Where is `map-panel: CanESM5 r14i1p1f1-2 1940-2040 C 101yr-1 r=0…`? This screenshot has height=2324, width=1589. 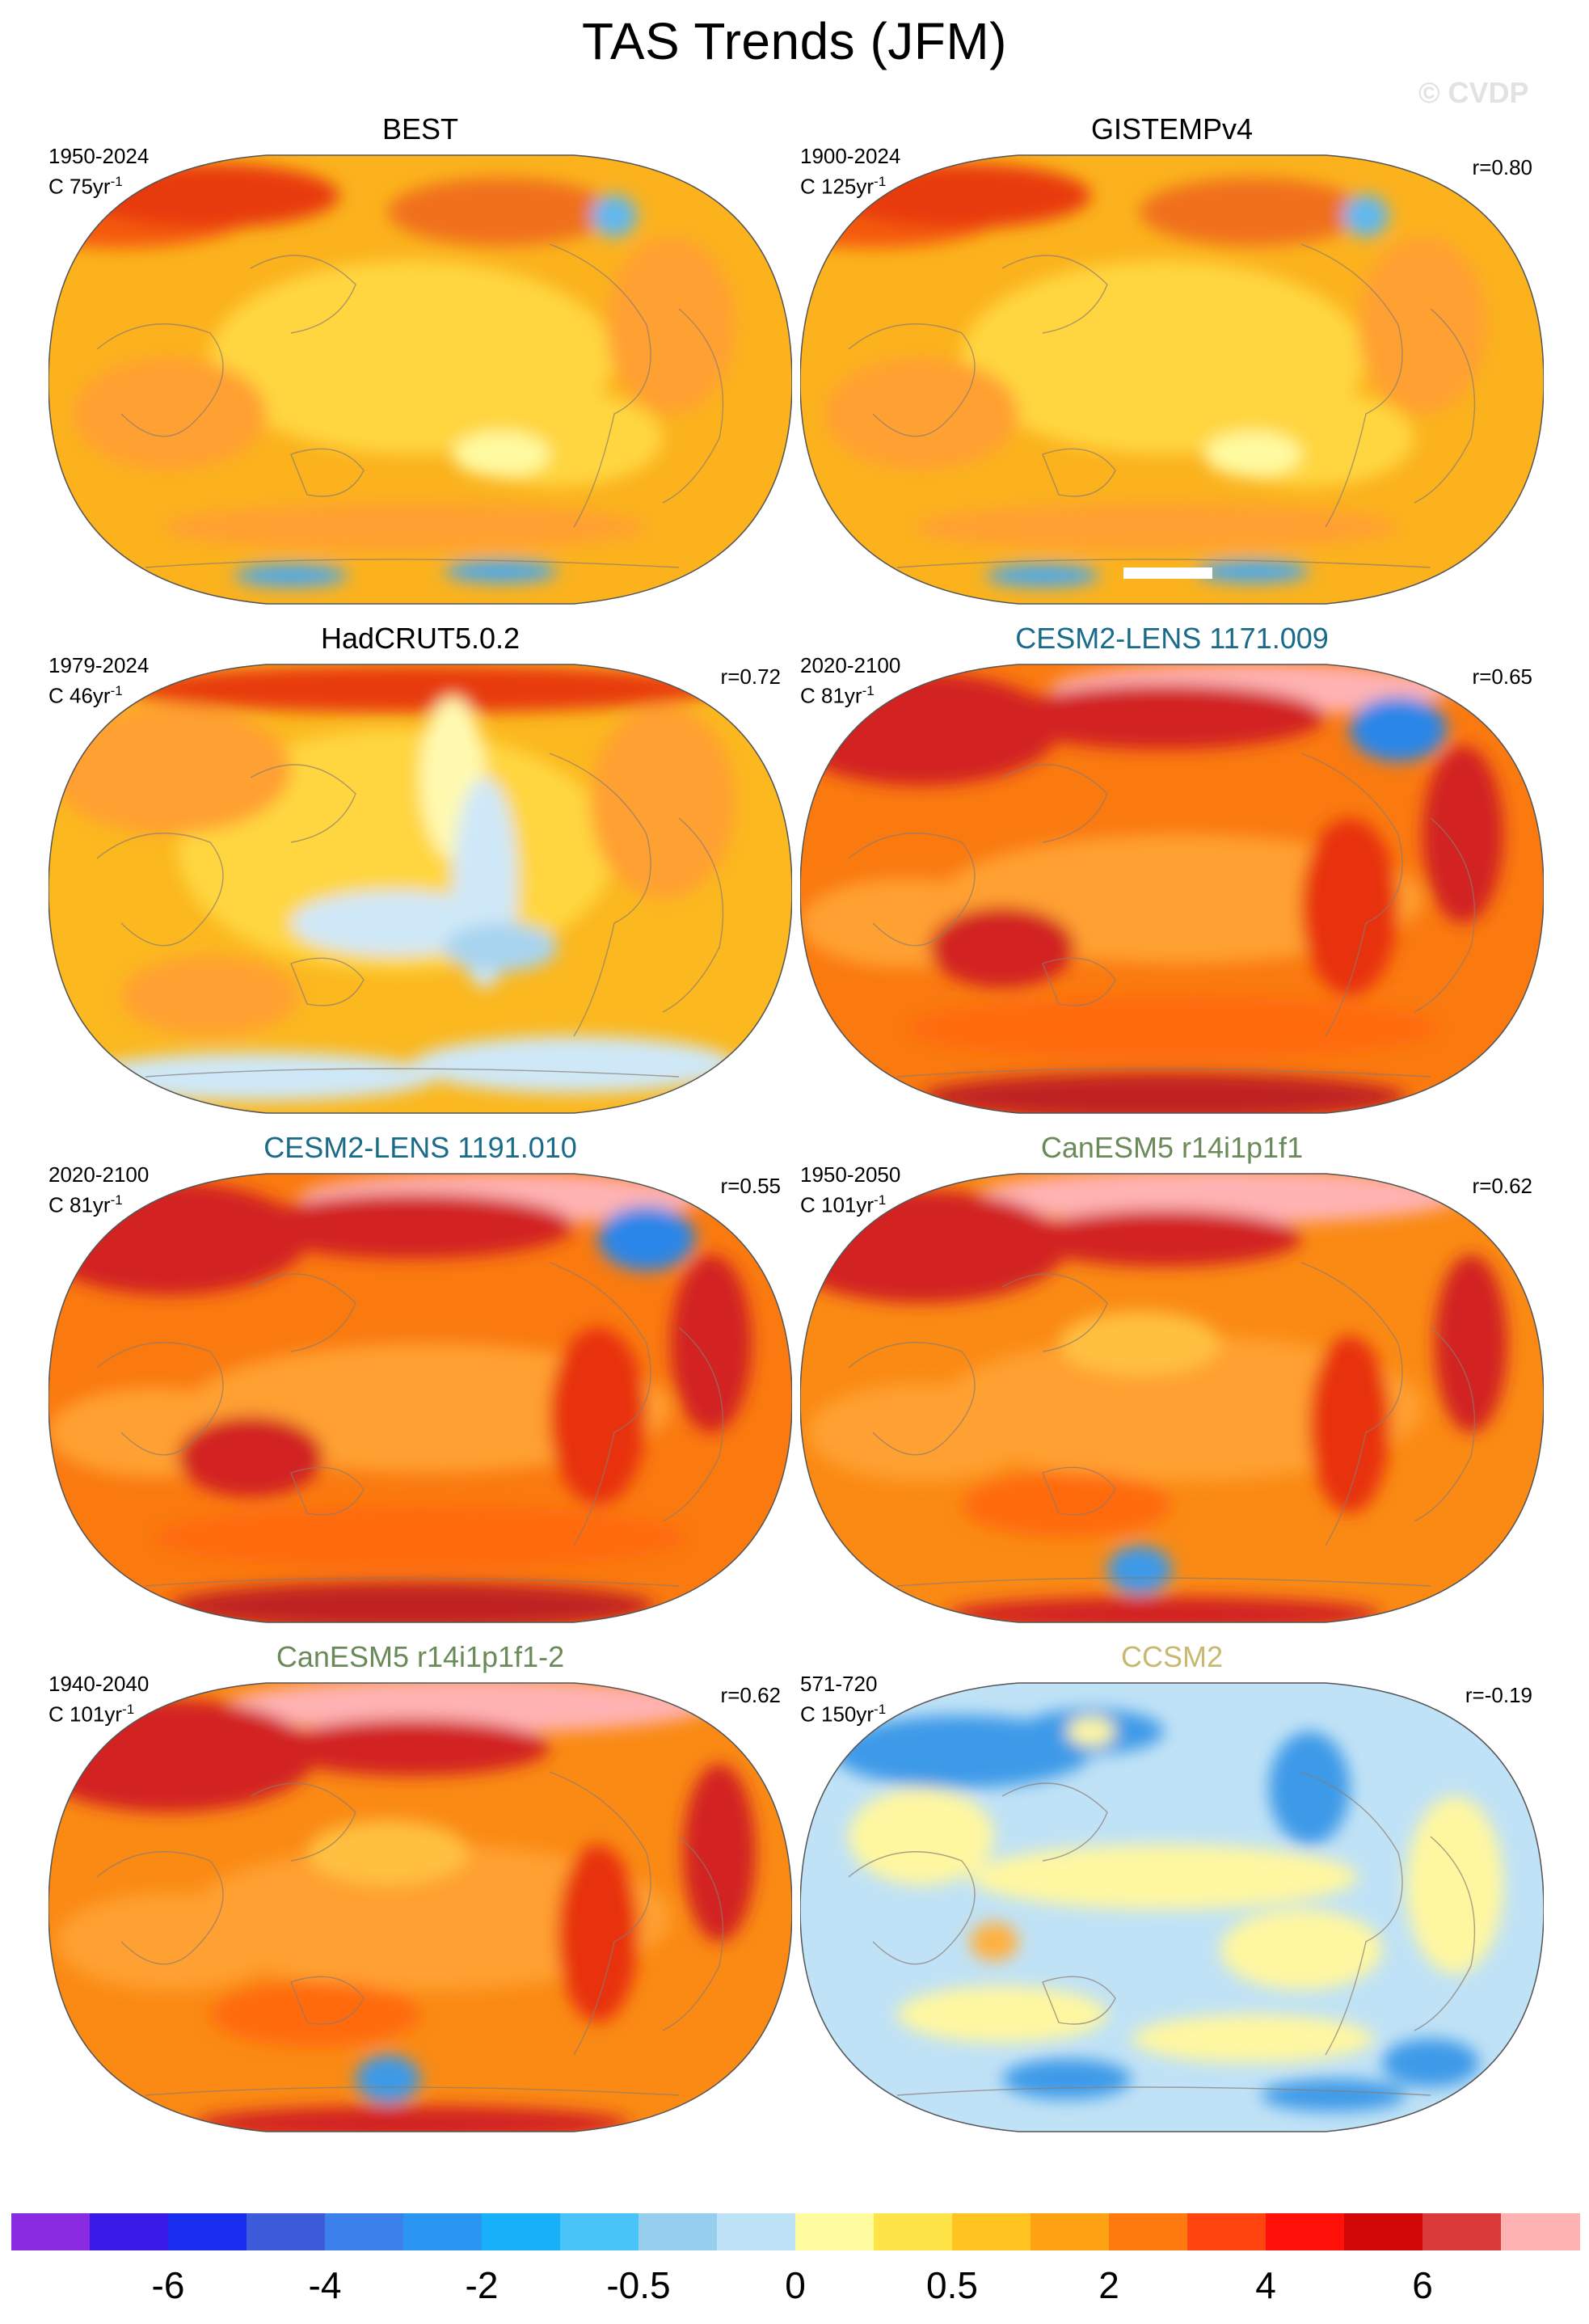
map-panel: CanESM5 r14i1p1f1-2 1940-2040 C 101yr-1 r=0… is located at coordinates (420, 1892).